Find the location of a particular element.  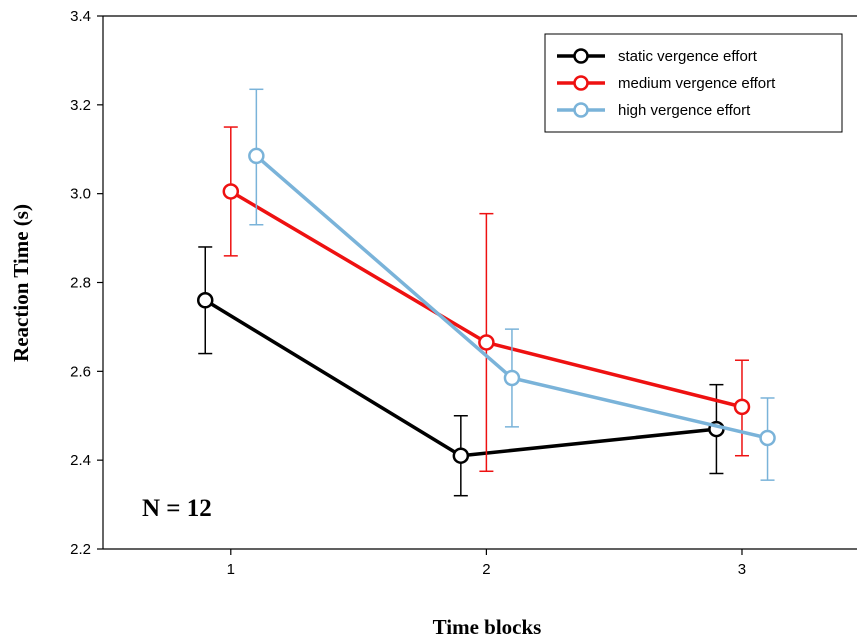

legend-item: high vergence effort is located at coordinates (654, 110).